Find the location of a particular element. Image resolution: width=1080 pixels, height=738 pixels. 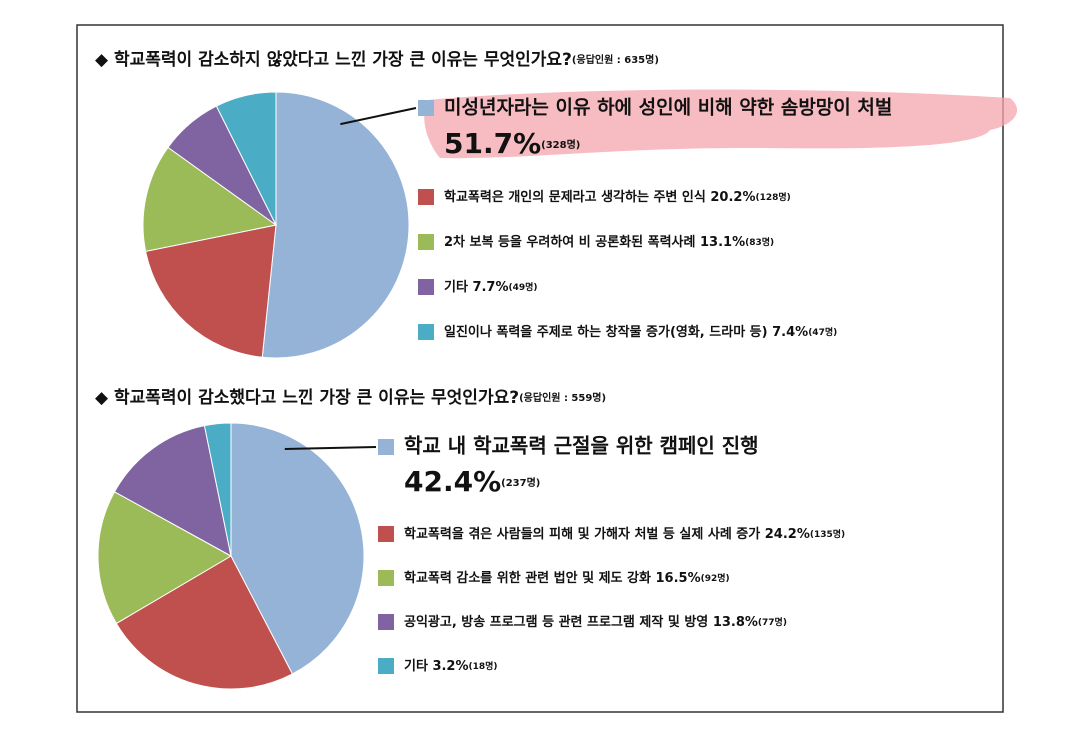

category-label: 학교폭력 감소를 위한 관련 법안 및 제도 강화 is located at coordinates (527, 578).